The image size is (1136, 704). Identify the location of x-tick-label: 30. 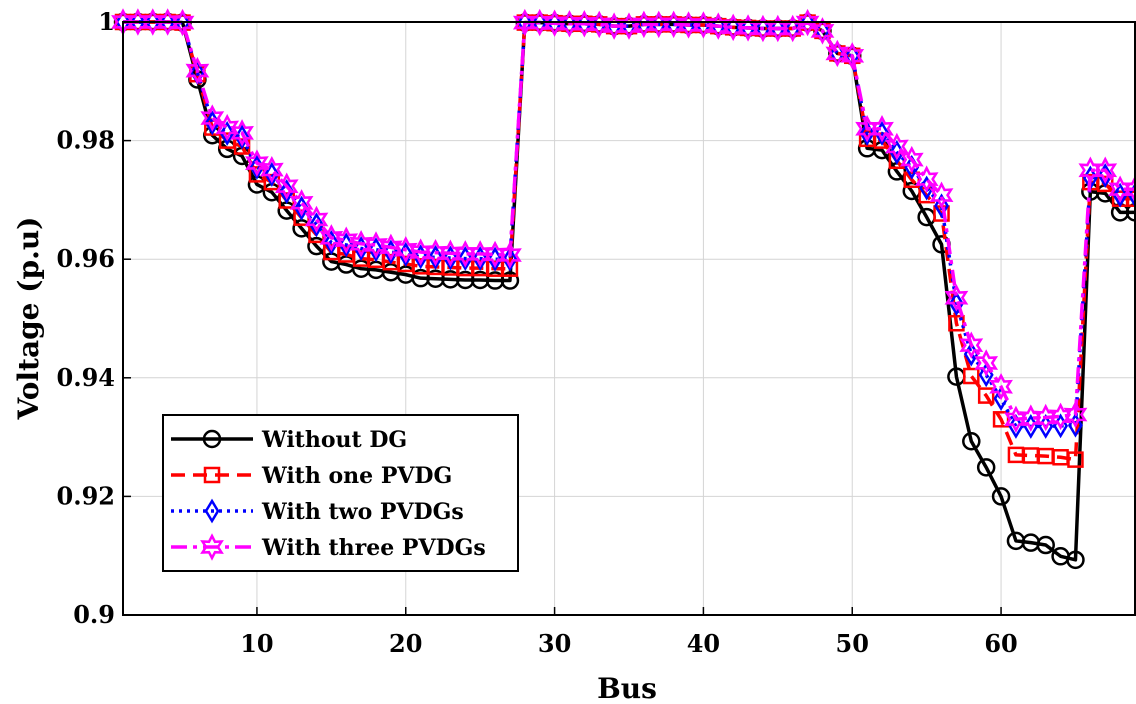
(554, 643).